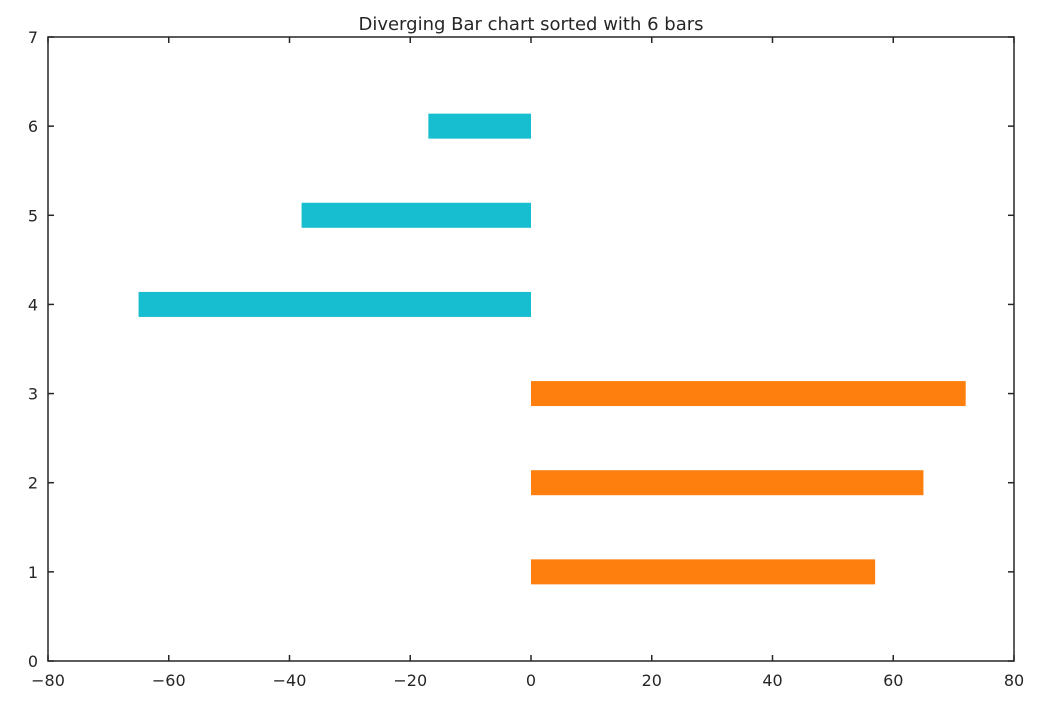  I want to click on y-tick-label: 2, so click(33, 483).